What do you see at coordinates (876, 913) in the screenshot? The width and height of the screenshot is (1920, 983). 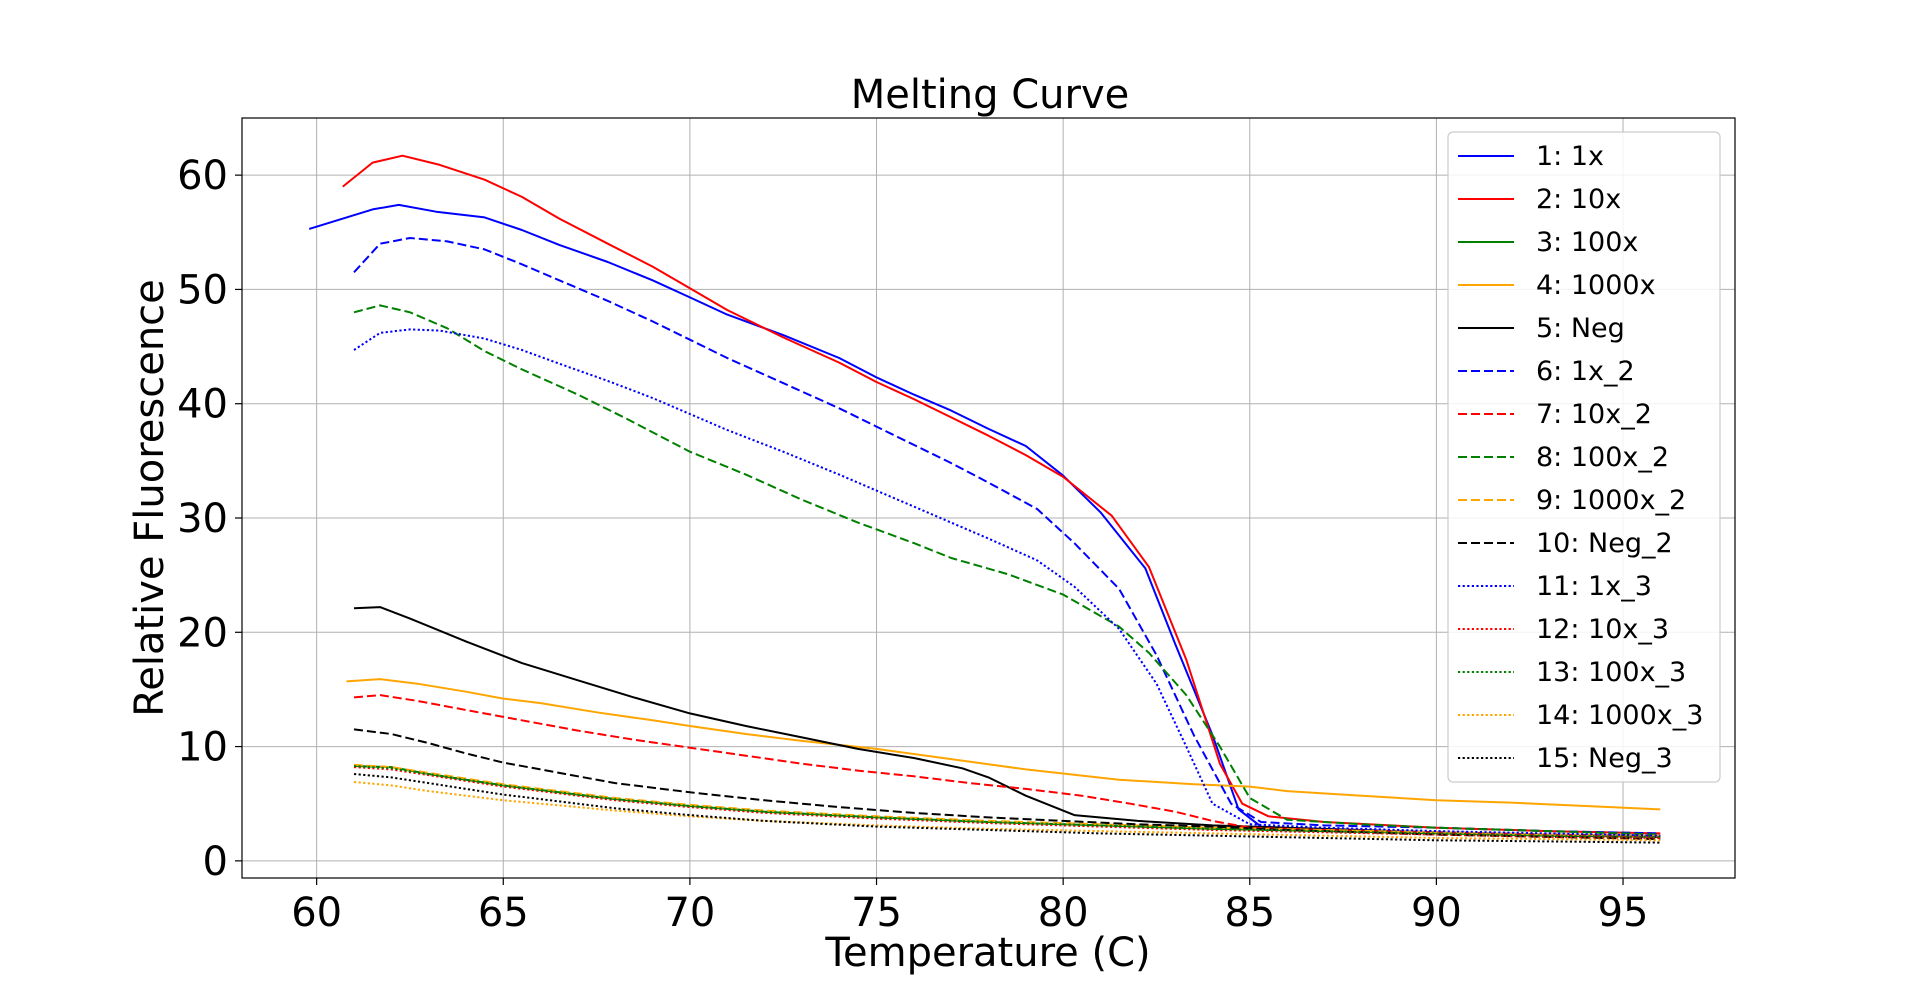 I see `x-tick-label: 75` at bounding box center [876, 913].